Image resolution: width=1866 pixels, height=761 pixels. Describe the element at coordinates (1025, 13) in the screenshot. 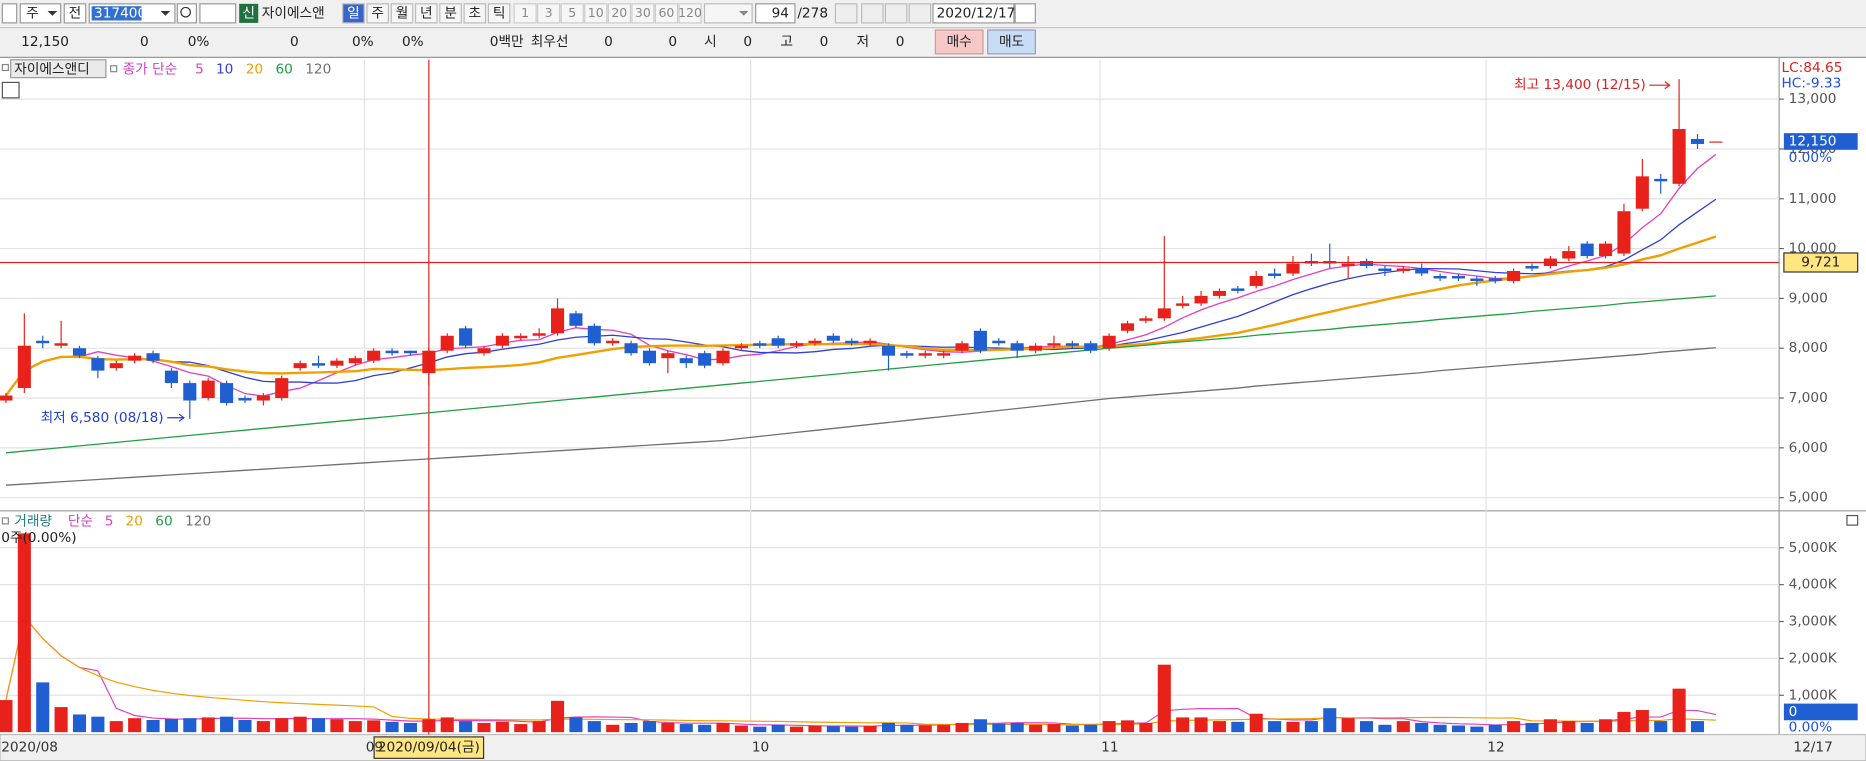

I see `calendar-button` at that location.